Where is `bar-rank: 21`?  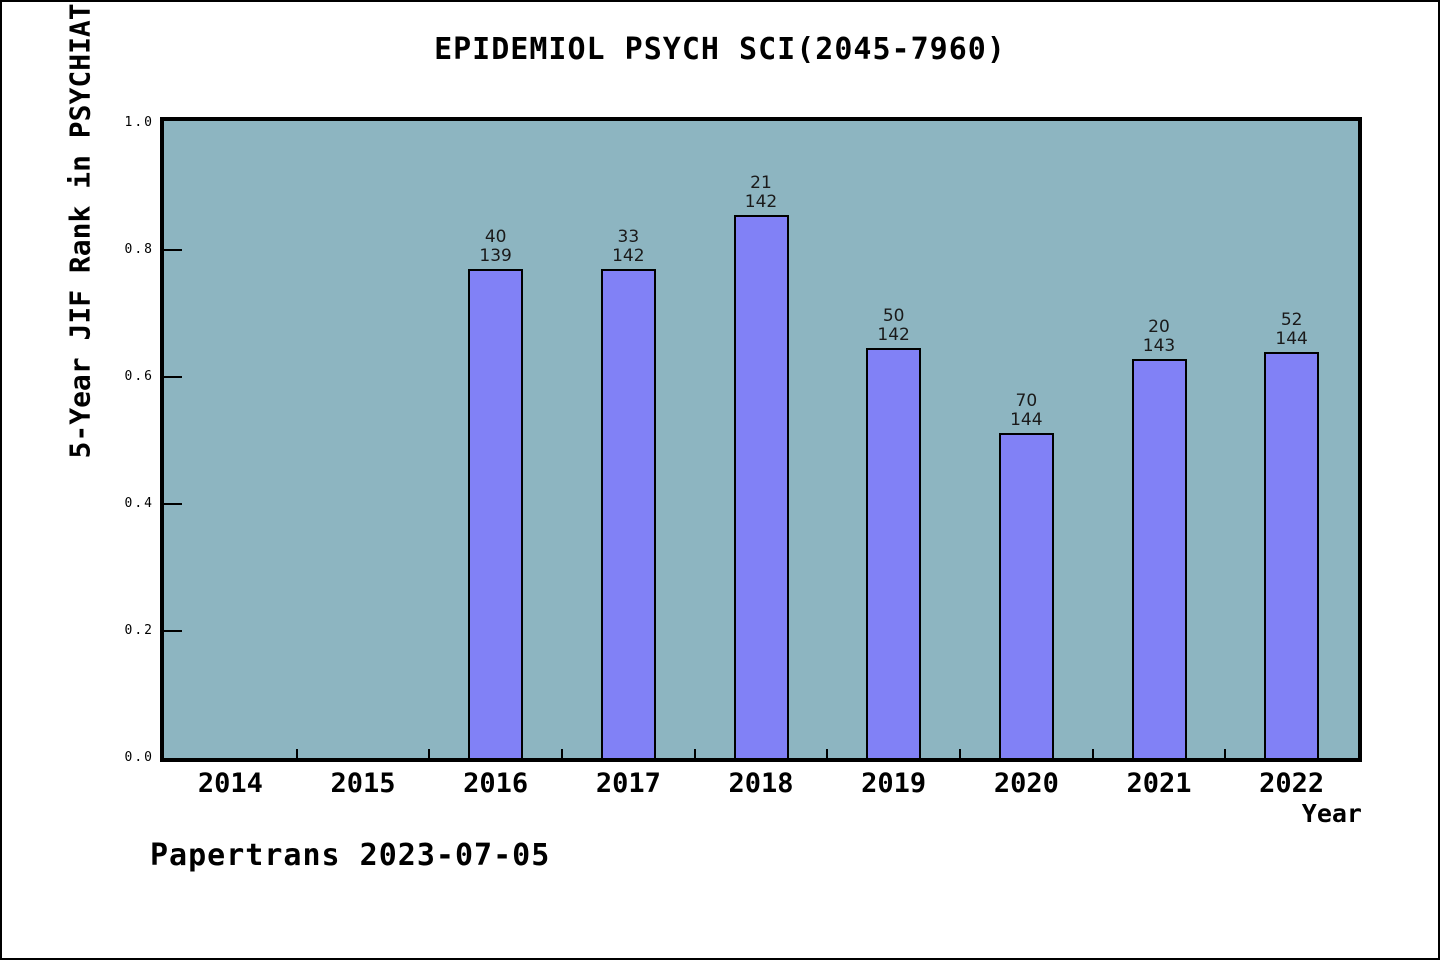 bar-rank: 21 is located at coordinates (761, 183).